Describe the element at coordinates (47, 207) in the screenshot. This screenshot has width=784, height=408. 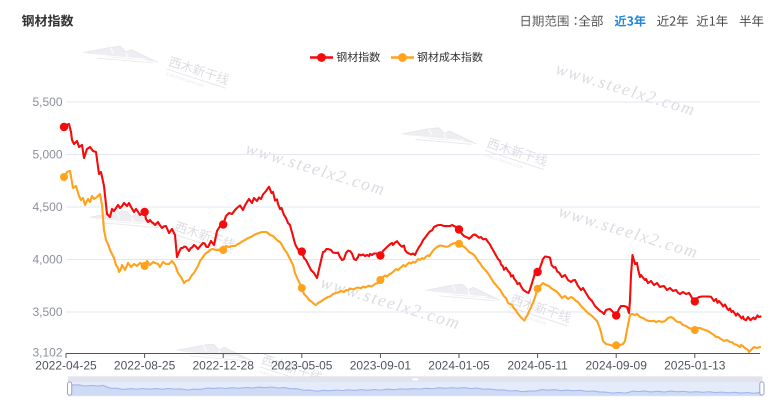
I see `svg-text: 4,500` at that location.